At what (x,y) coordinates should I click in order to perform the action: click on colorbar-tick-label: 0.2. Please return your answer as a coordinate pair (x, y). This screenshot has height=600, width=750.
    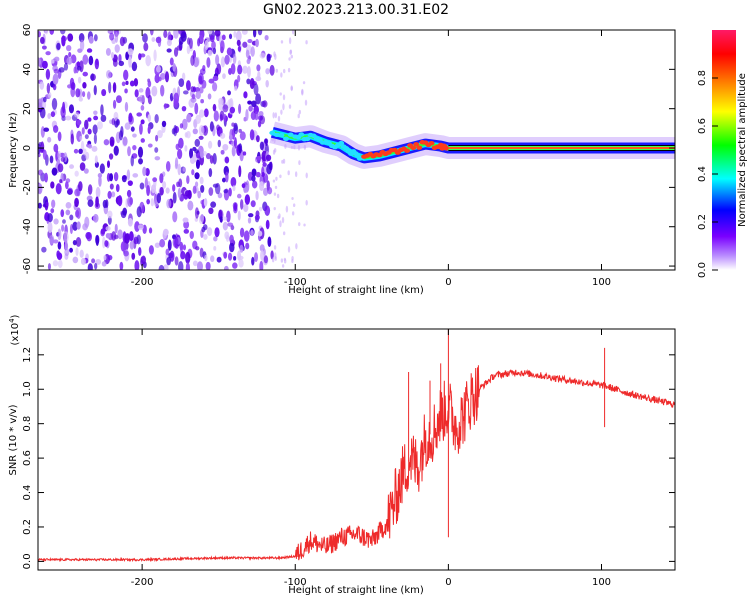
    Looking at the image, I should click on (702, 222).